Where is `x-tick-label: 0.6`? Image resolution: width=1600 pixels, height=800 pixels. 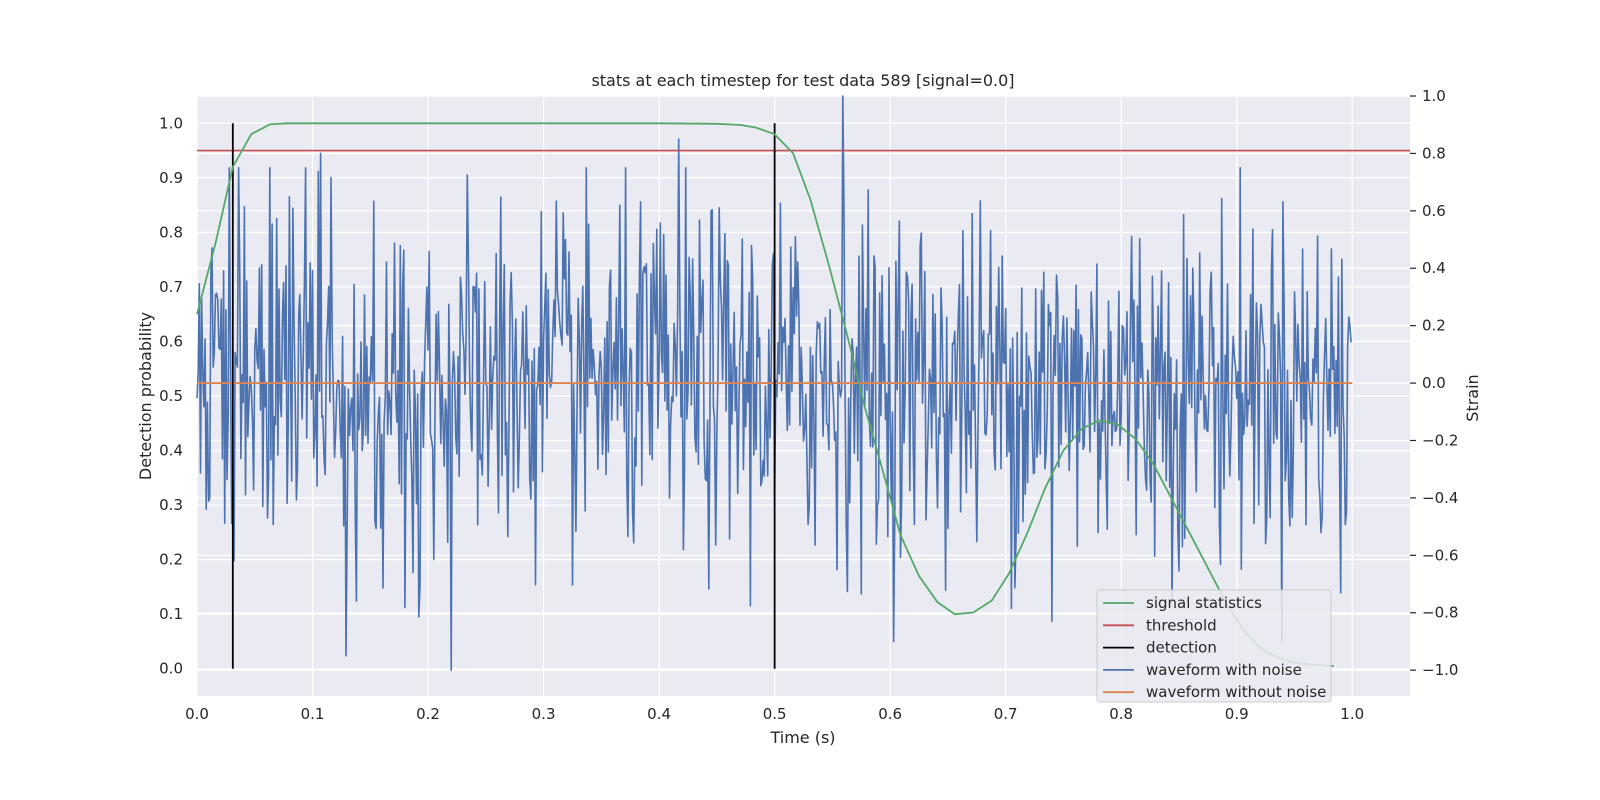
x-tick-label: 0.6 is located at coordinates (890, 714).